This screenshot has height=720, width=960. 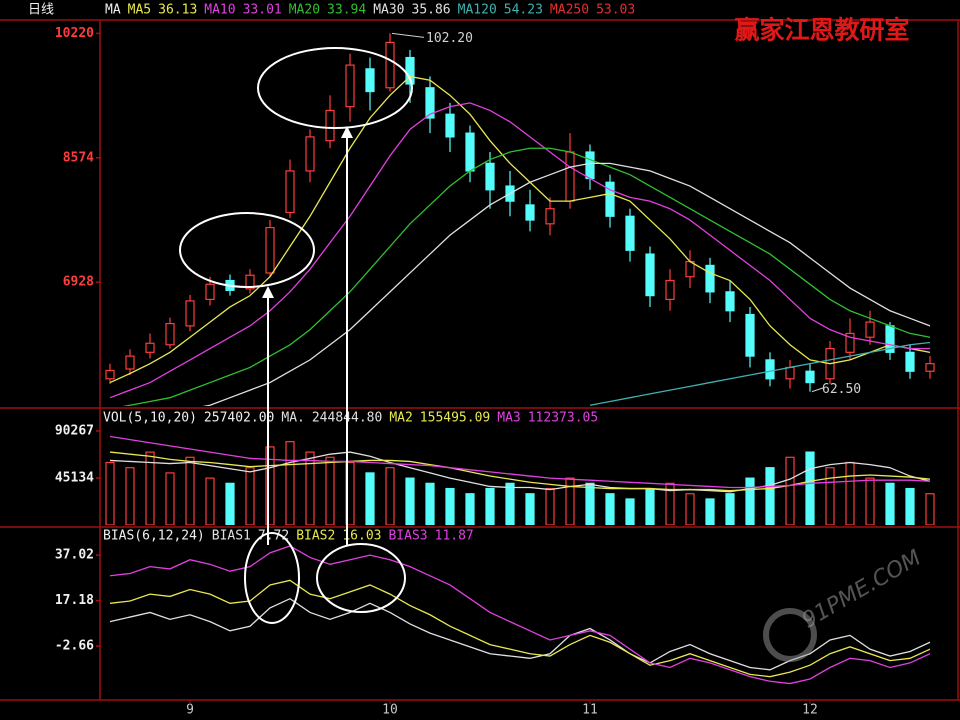 I want to click on y-tick-label: -2.66, so click(x=74, y=646).